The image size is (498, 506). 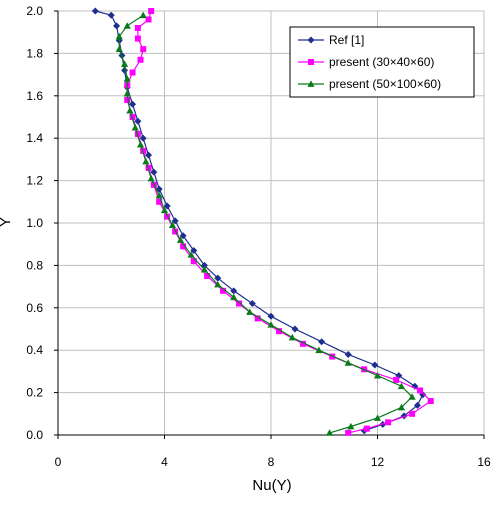 I want to click on y-tick-label: 1.6, so click(x=34, y=96).